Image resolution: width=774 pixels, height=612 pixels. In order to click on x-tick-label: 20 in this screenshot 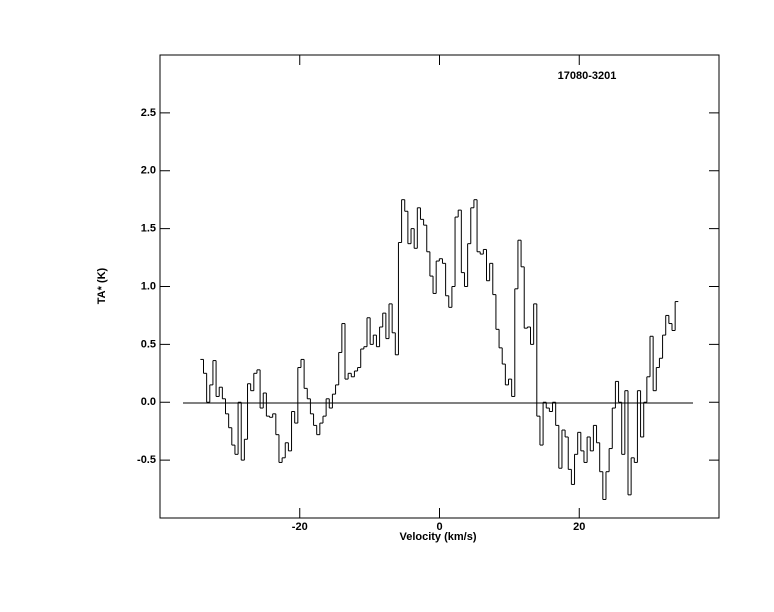, I will do `click(579, 527)`.